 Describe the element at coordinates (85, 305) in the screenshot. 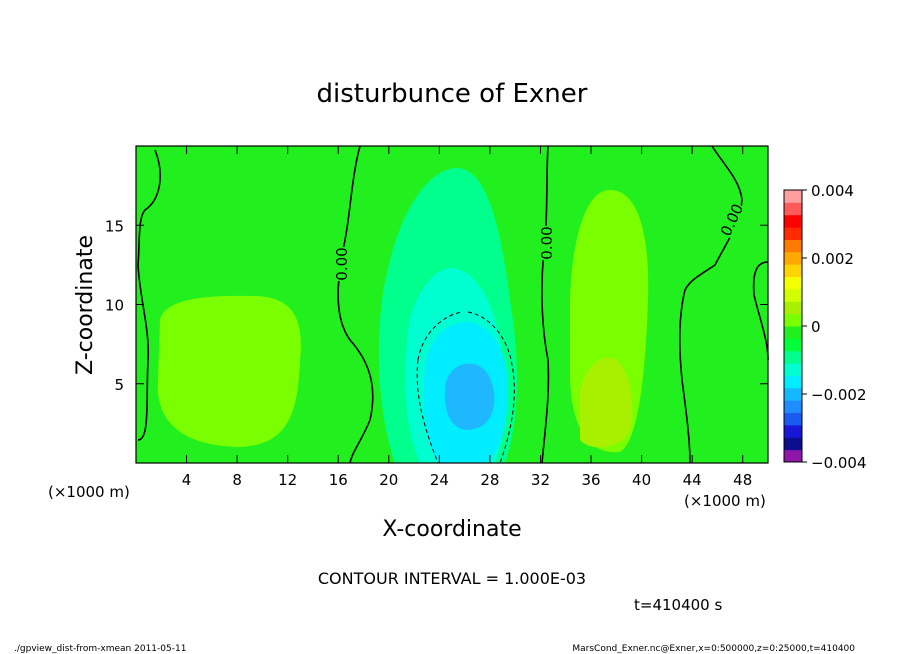

I see `y-axis-label: Z-coordinate` at that location.